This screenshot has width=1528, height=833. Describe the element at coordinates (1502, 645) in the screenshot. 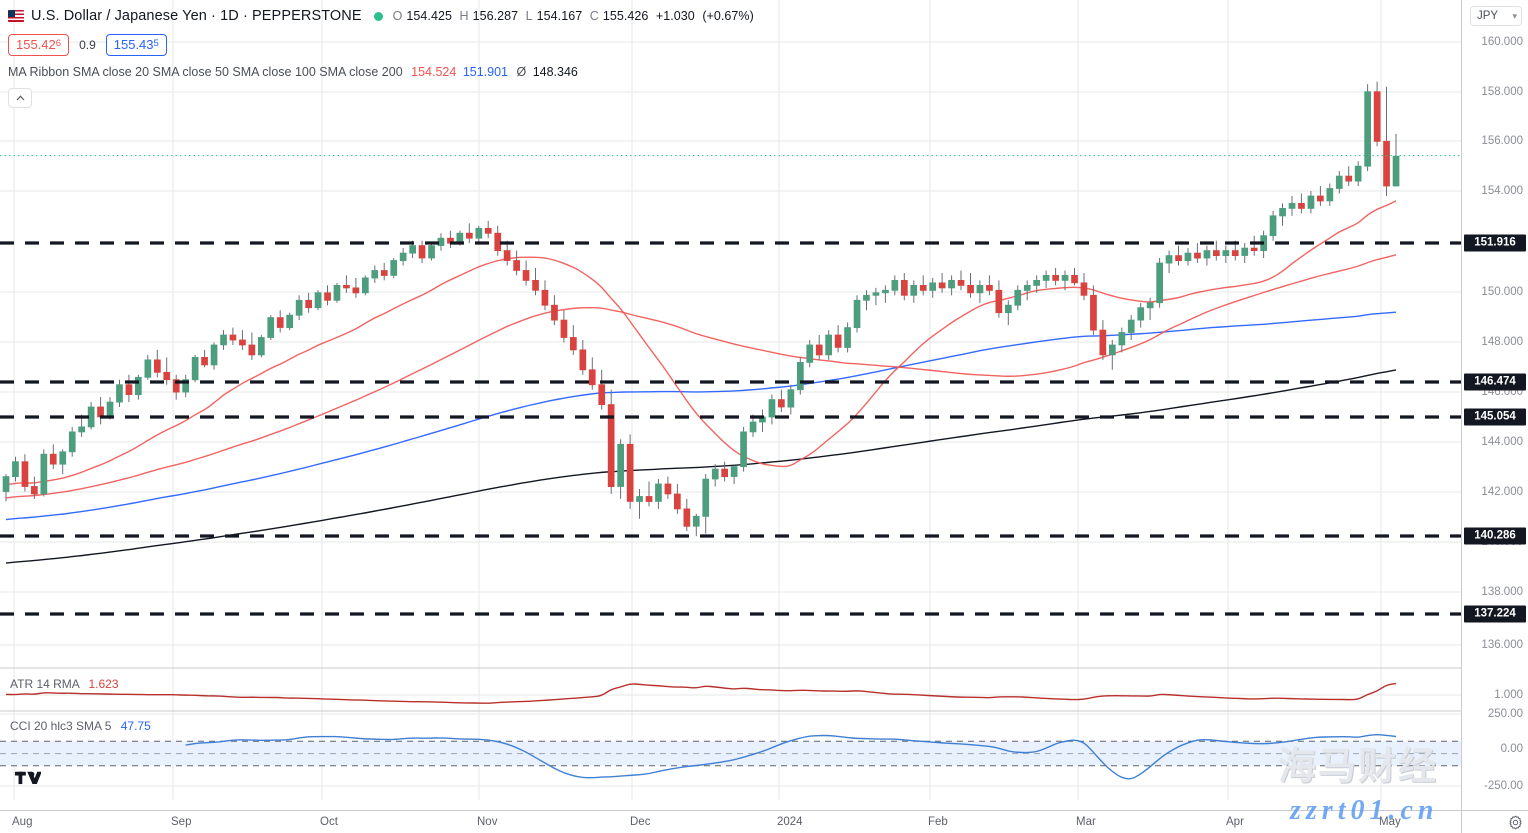

I see `price-tick: 136.000` at that location.